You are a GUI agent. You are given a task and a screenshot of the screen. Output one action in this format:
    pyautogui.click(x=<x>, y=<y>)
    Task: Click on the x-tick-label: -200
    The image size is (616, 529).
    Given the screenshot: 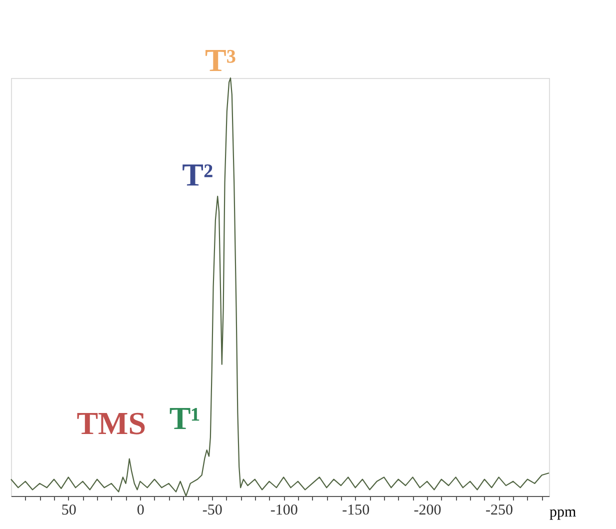 What is the action you would take?
    pyautogui.click(x=428, y=510)
    